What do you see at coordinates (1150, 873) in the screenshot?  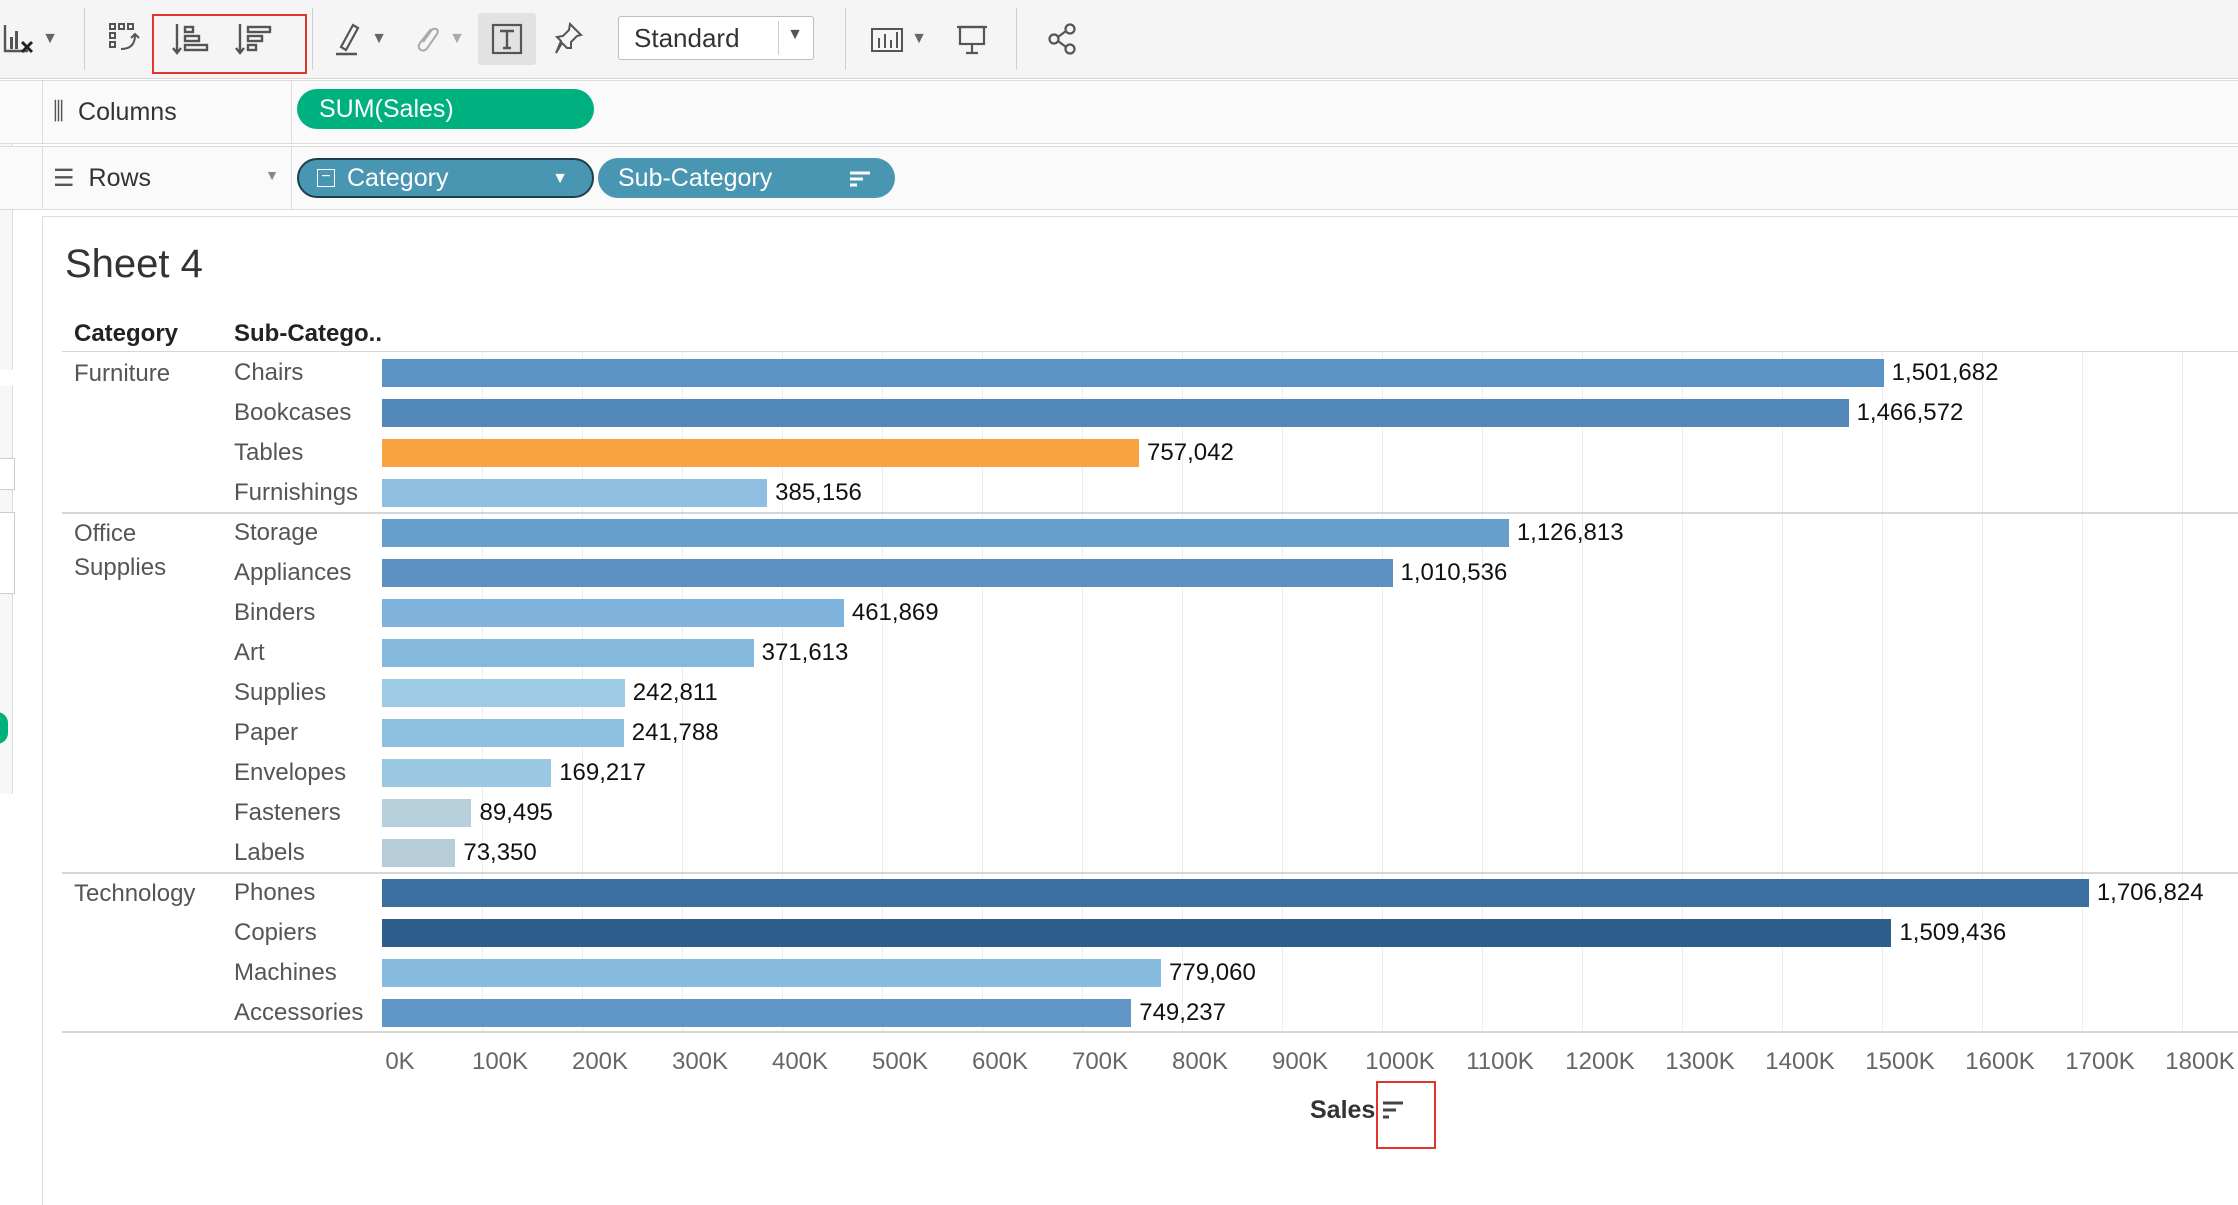 I see `group-divider` at bounding box center [1150, 873].